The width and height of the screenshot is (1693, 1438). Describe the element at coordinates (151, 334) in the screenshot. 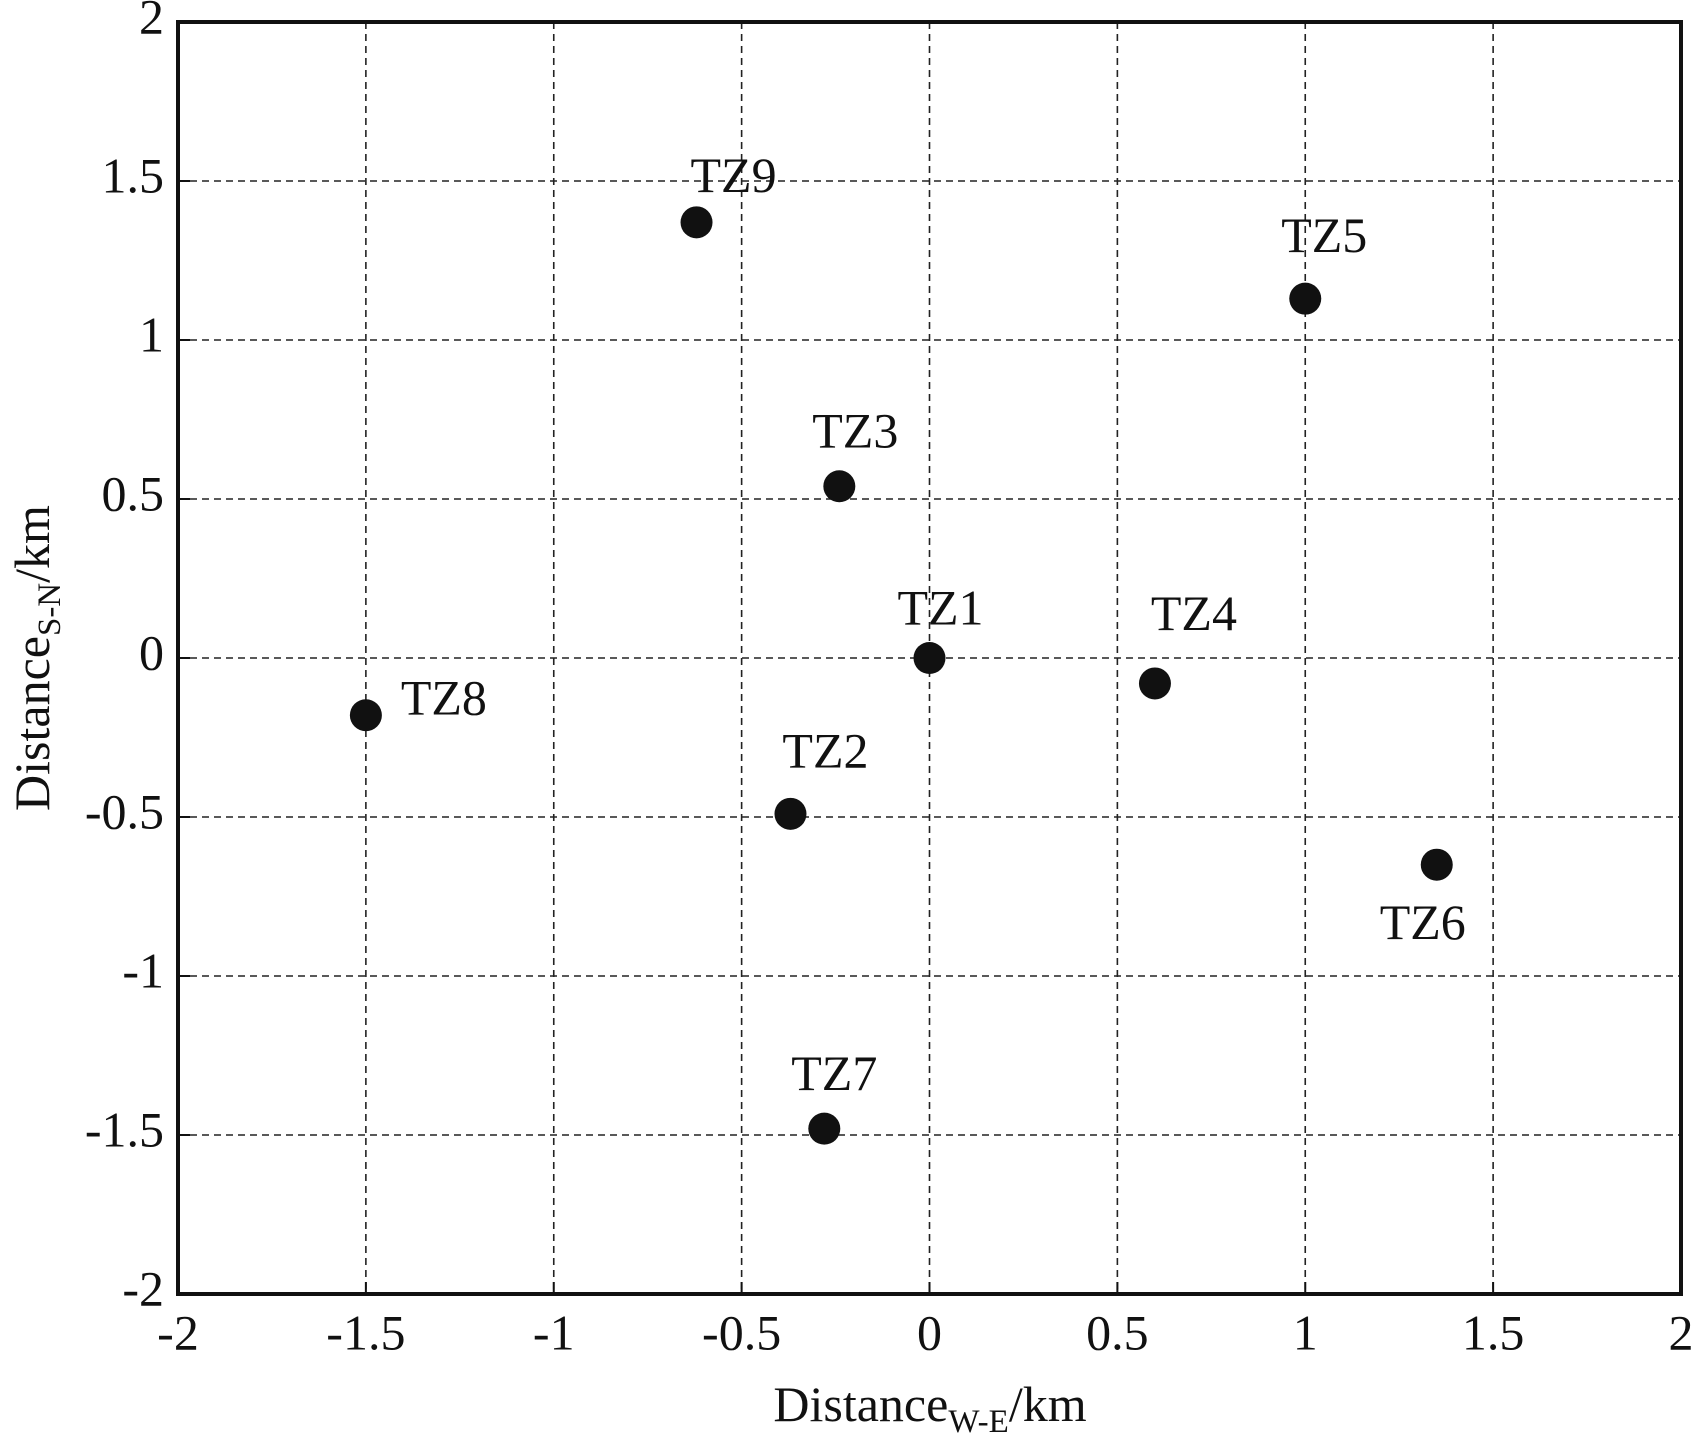

I see `y-tick-label: 1` at that location.